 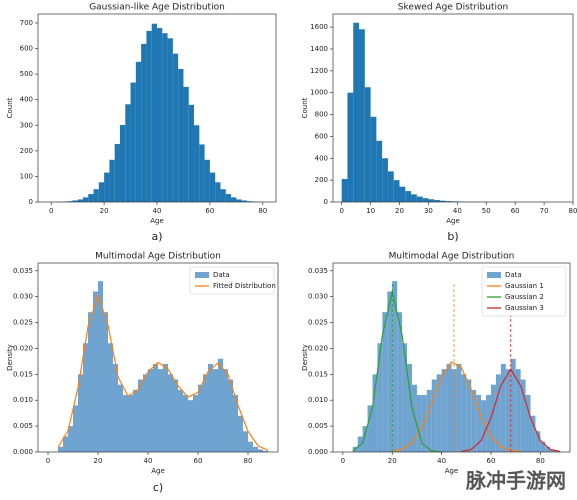 What do you see at coordinates (305, 107) in the screenshot?
I see `y-axis-label: Count` at bounding box center [305, 107].